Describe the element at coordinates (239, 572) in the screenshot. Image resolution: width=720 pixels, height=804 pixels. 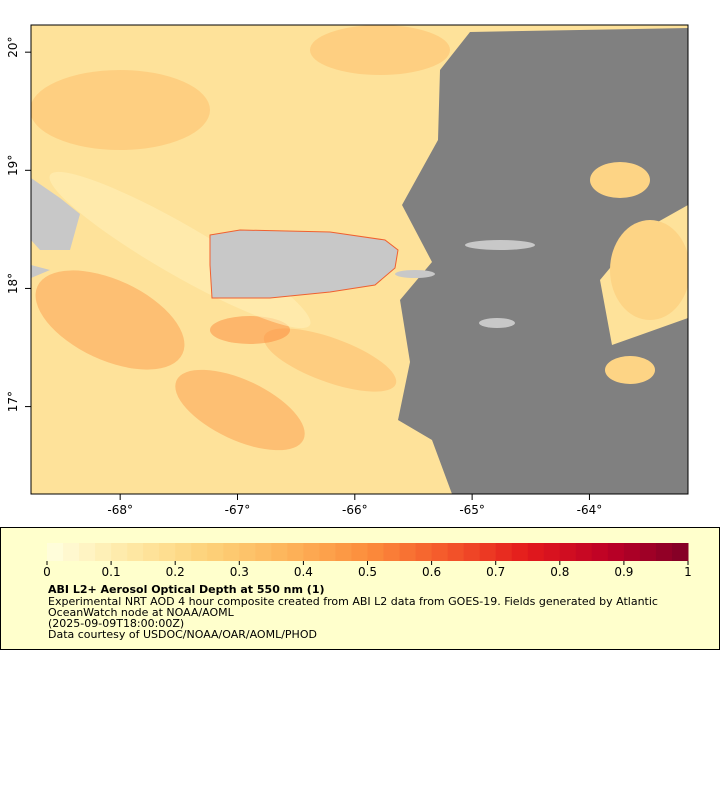
I see `colorbar-tick-label: 0.3` at that location.